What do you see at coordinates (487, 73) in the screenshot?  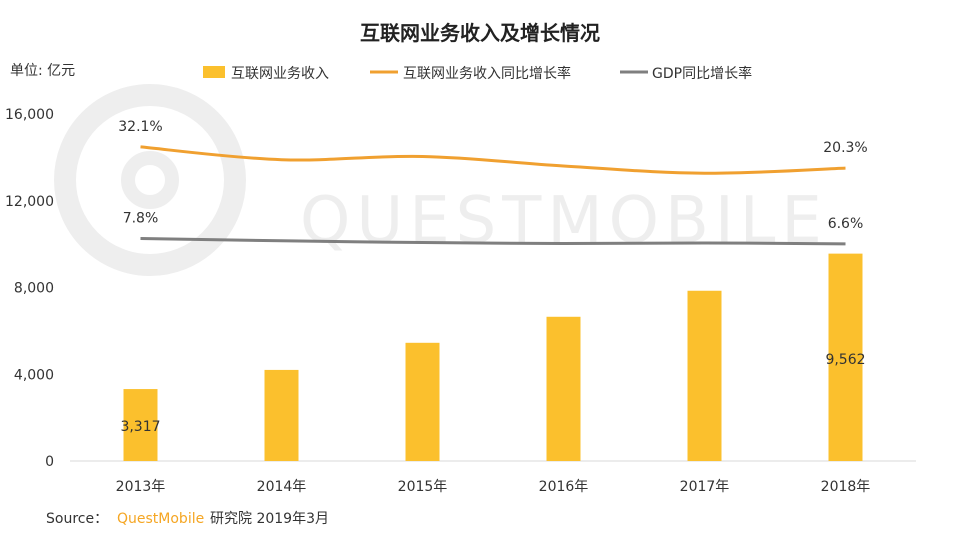 I see `legend-label-revenue-growth: 互联网业务收入同比增长率` at bounding box center [487, 73].